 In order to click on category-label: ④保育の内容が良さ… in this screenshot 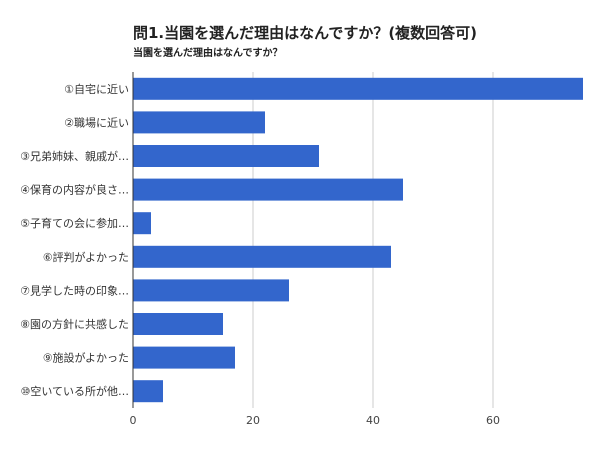, I will do `click(74, 190)`.